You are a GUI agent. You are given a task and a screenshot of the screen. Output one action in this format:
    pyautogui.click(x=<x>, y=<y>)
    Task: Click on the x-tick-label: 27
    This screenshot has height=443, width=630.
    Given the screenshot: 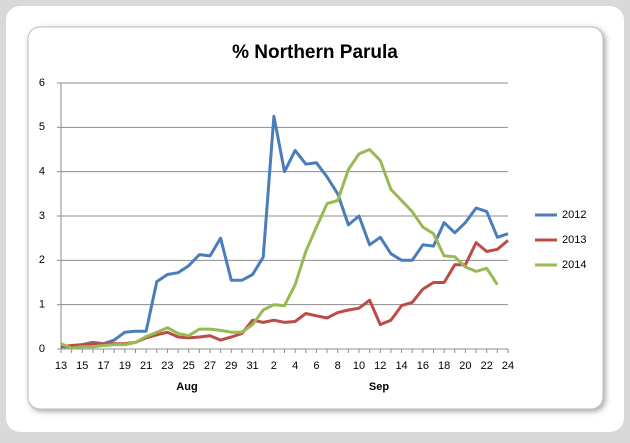 What is the action you would take?
    pyautogui.click(x=210, y=366)
    